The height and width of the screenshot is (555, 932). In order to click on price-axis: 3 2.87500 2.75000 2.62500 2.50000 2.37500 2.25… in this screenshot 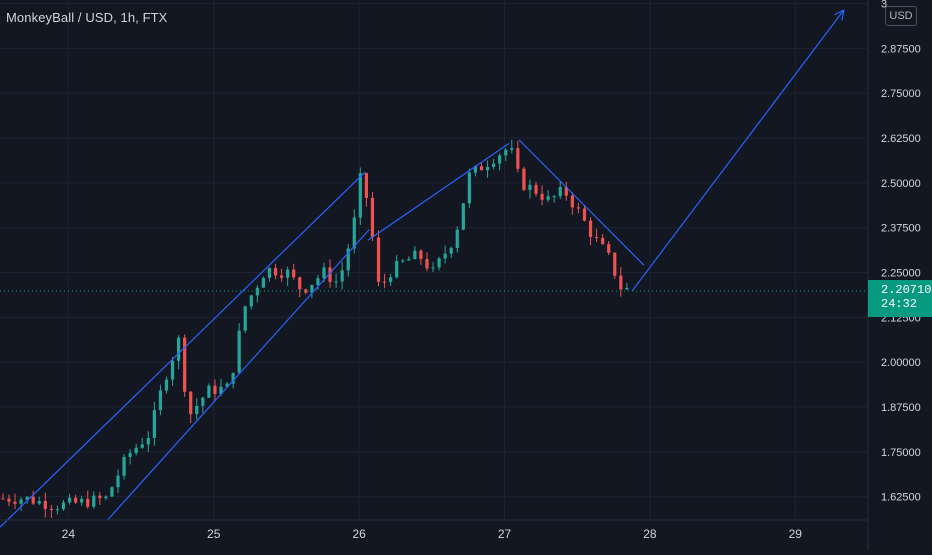, I will do `click(901, 252)`.